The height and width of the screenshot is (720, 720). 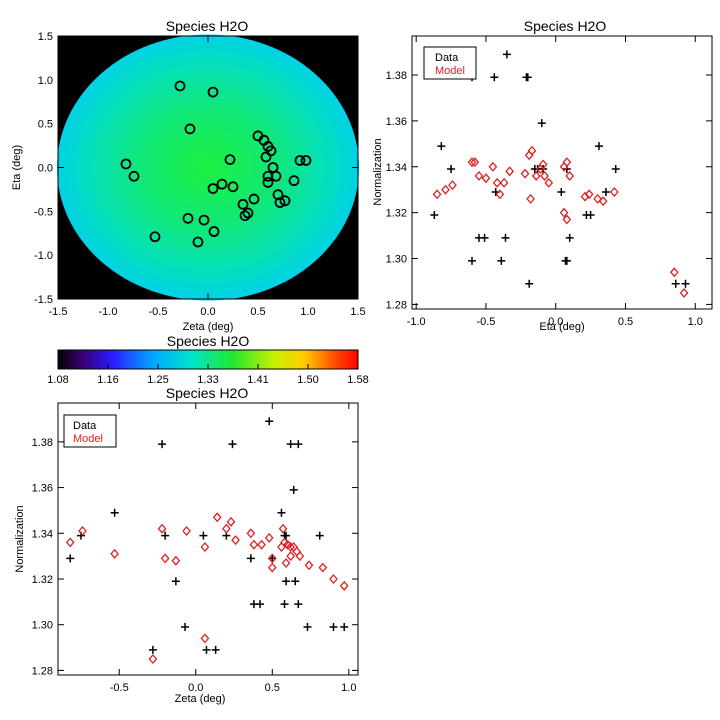 I want to click on colorbar-tick-label: 1.33, so click(x=207, y=380).